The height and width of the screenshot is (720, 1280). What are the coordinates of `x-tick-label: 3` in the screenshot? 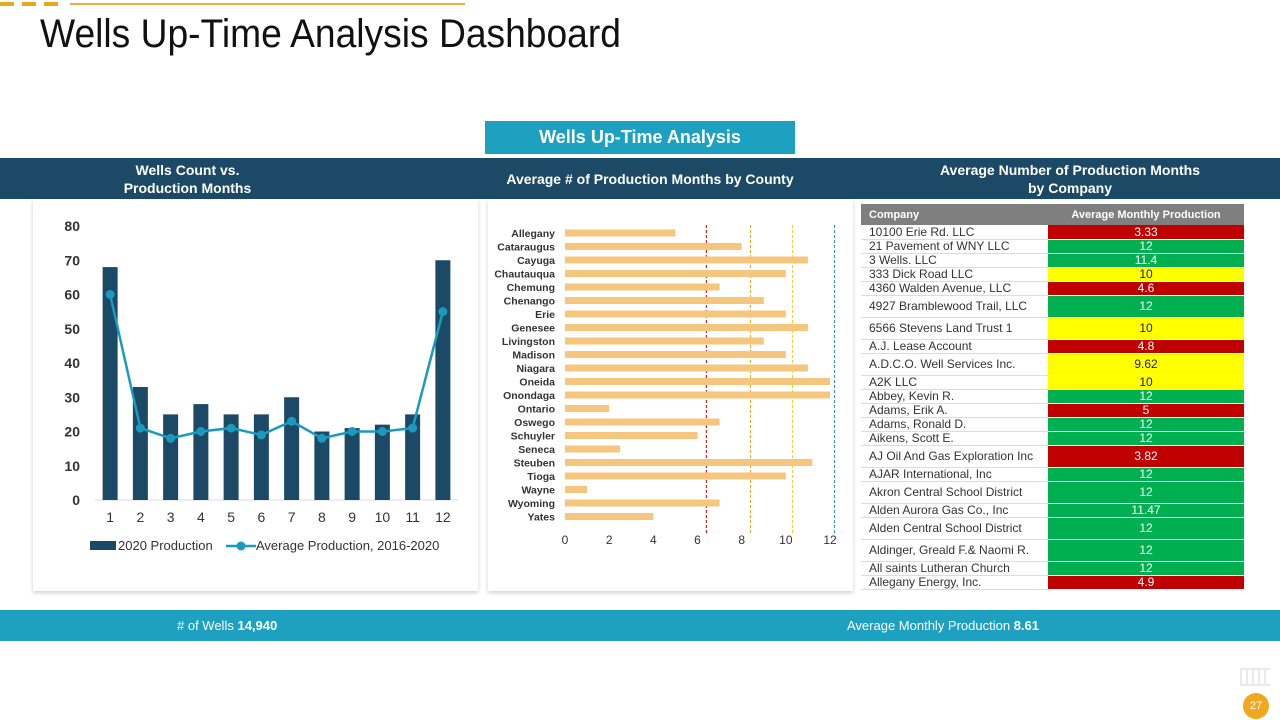 It's located at (171, 517).